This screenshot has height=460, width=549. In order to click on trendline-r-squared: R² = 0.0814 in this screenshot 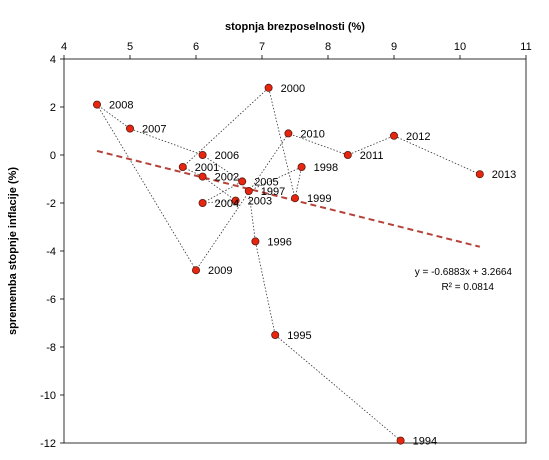, I will do `click(467, 287)`.